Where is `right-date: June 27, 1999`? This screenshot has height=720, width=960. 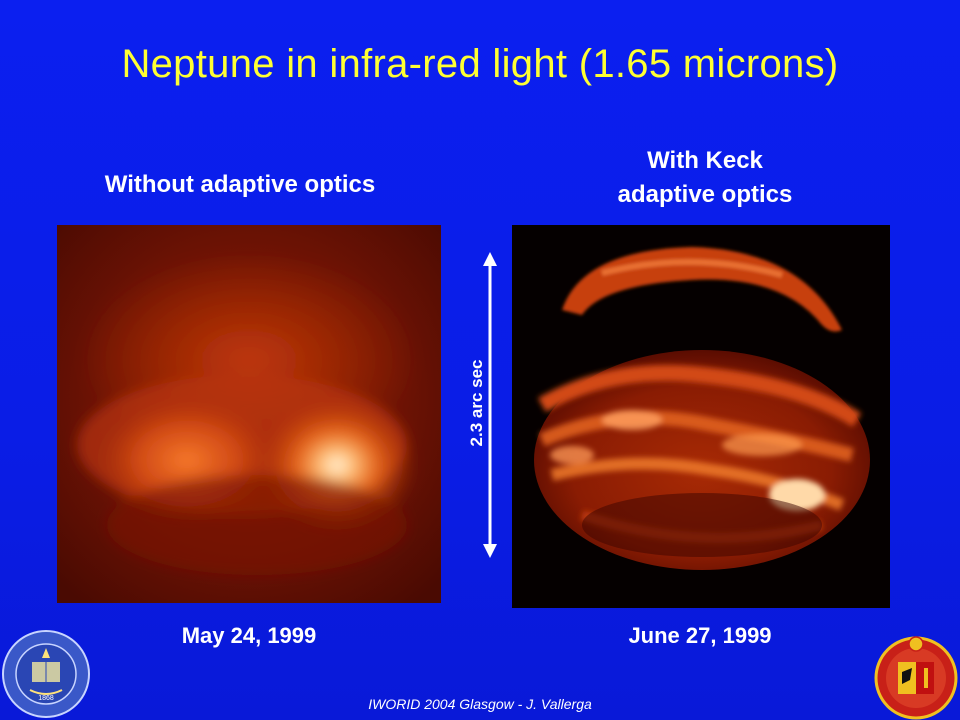 right-date: June 27, 1999 is located at coordinates (700, 635).